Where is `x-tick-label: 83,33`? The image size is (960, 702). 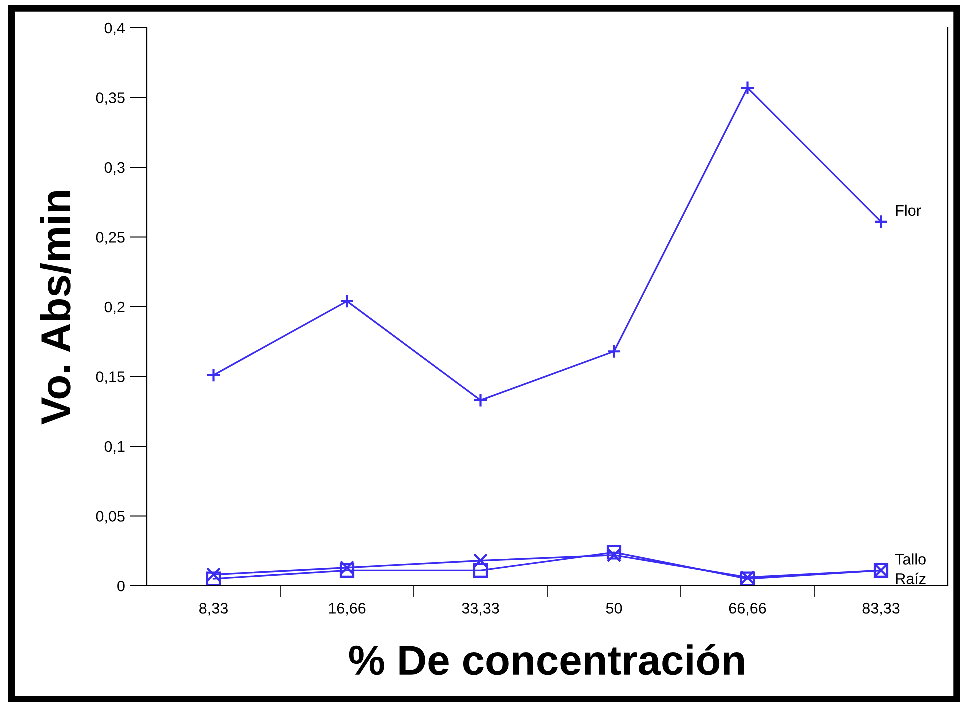
x-tick-label: 83,33 is located at coordinates (881, 609).